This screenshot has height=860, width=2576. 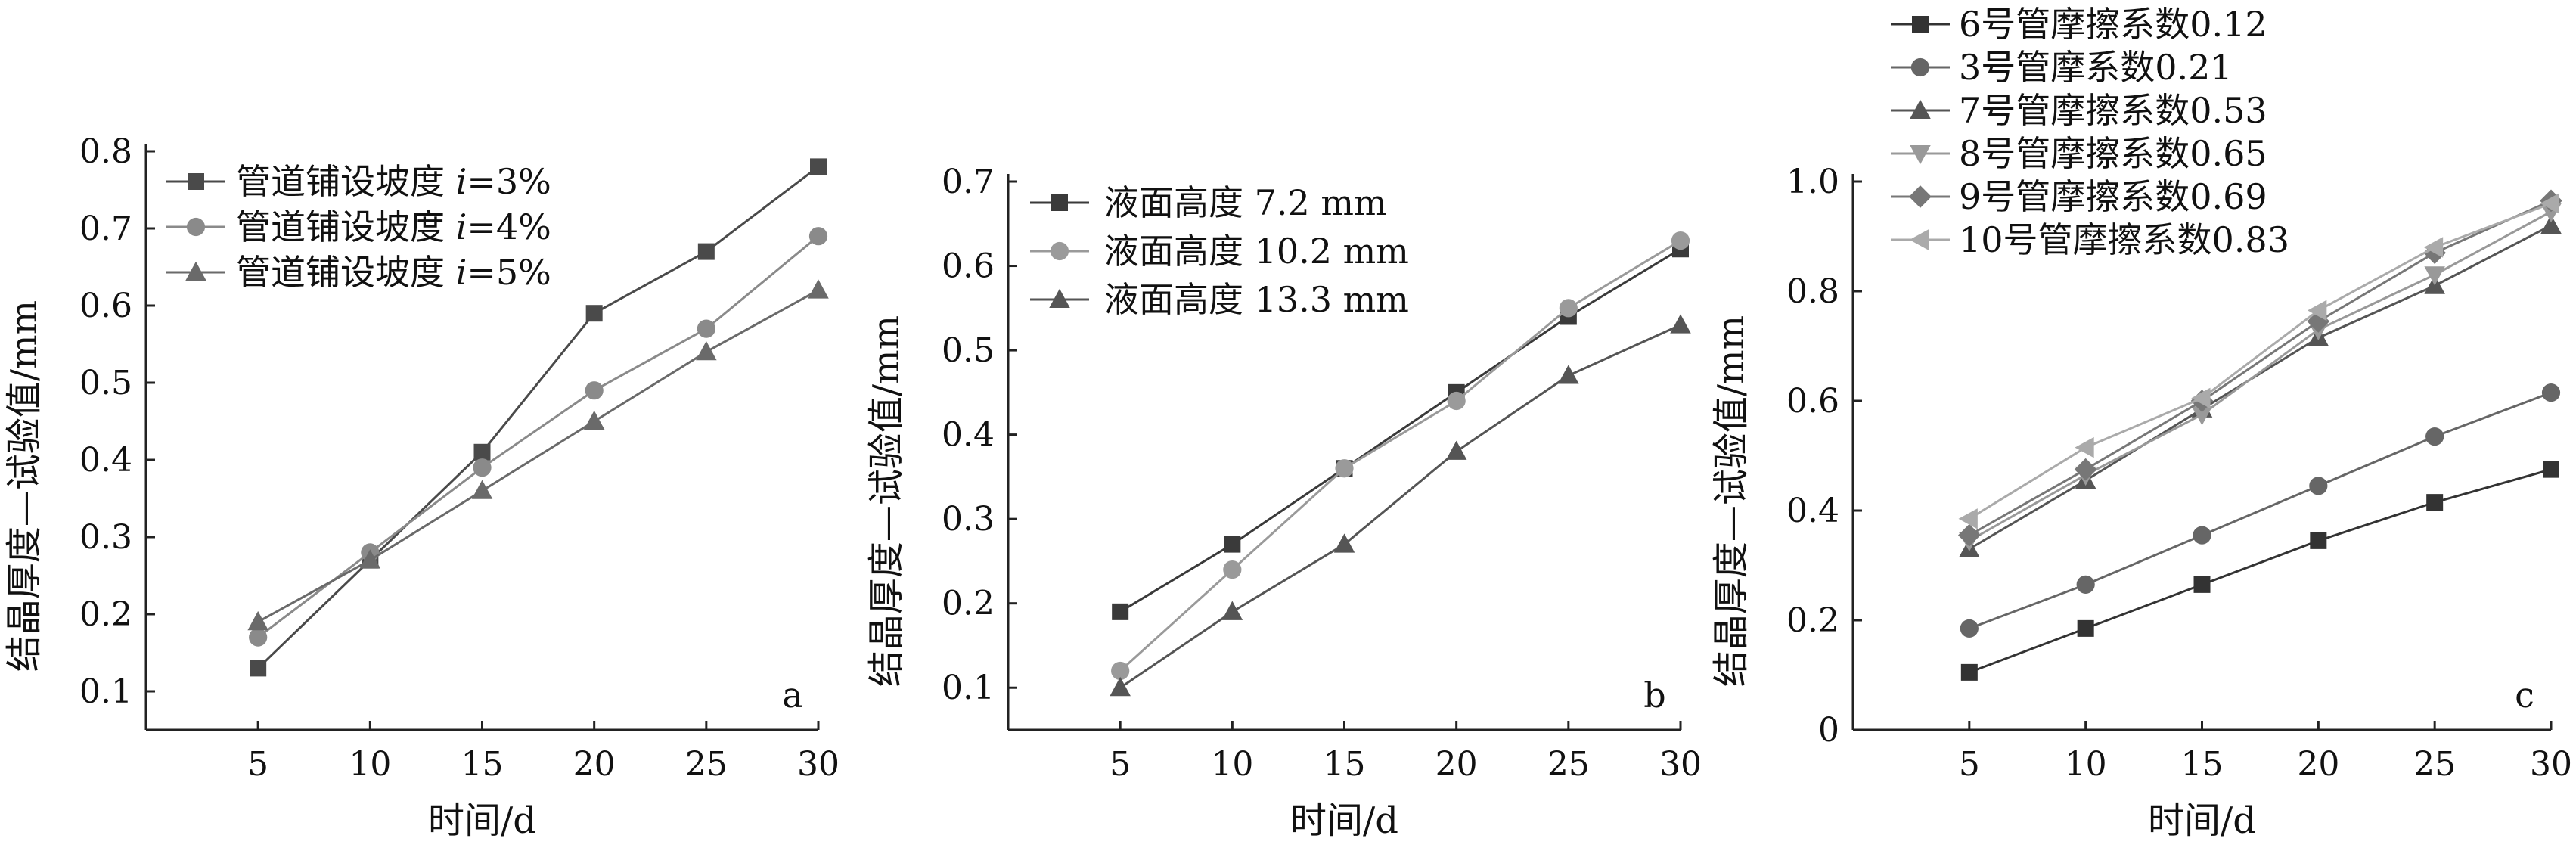 I want to click on legend-entry-label: 10号管摩擦系数0.83, so click(x=2124, y=239).